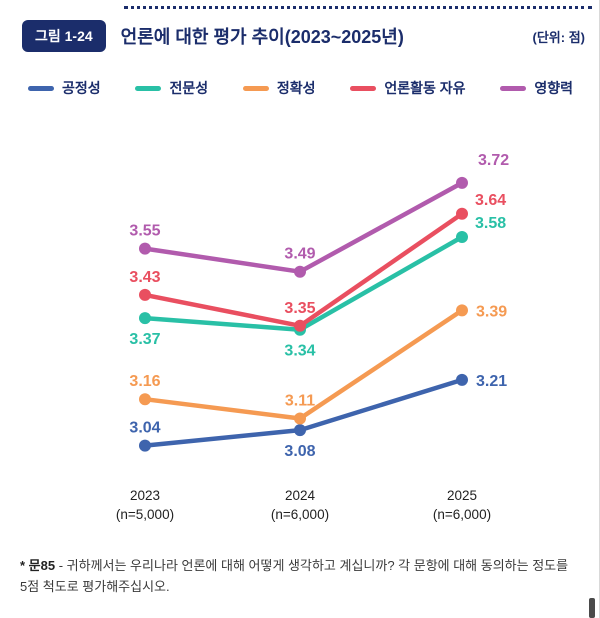 The image size is (600, 618). What do you see at coordinates (299, 351) in the screenshot?
I see `value-label-1-1: 3.34` at bounding box center [299, 351].